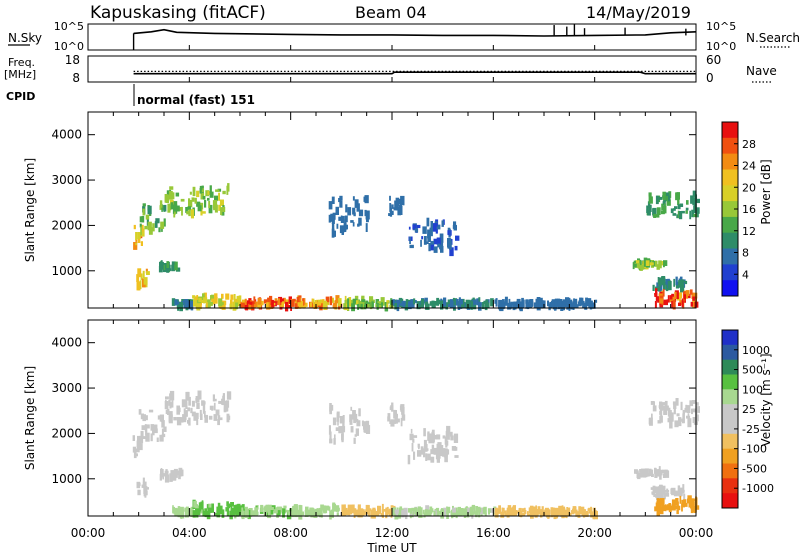  What do you see at coordinates (76, 78) in the screenshot?
I see `freq-left-tick-bottom: 8` at bounding box center [76, 78].